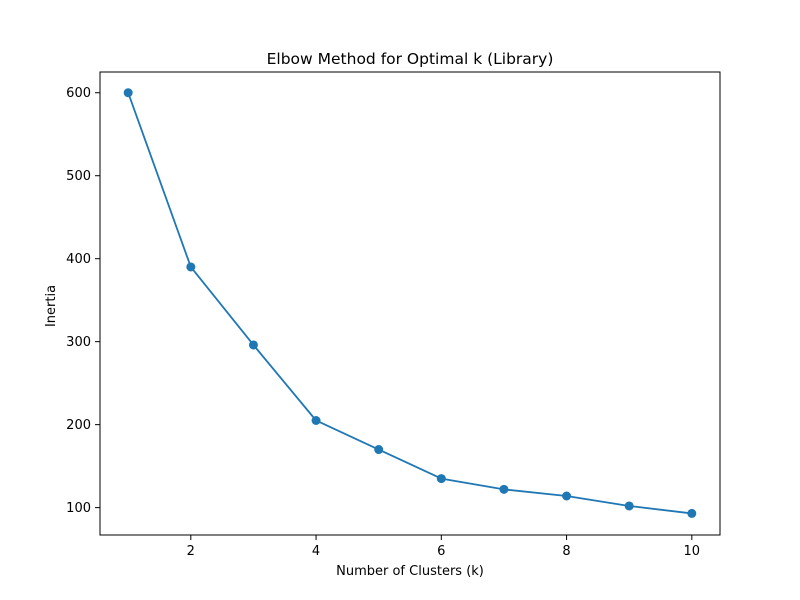 The height and width of the screenshot is (600, 800). I want to click on y-tick-label: 400, so click(78, 259).